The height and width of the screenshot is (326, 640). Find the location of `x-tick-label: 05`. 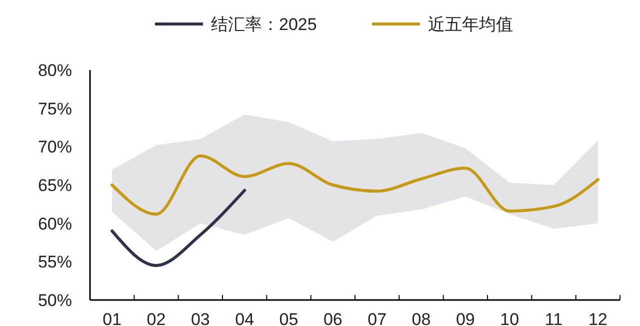

x-tick-label: 05 is located at coordinates (288, 318).